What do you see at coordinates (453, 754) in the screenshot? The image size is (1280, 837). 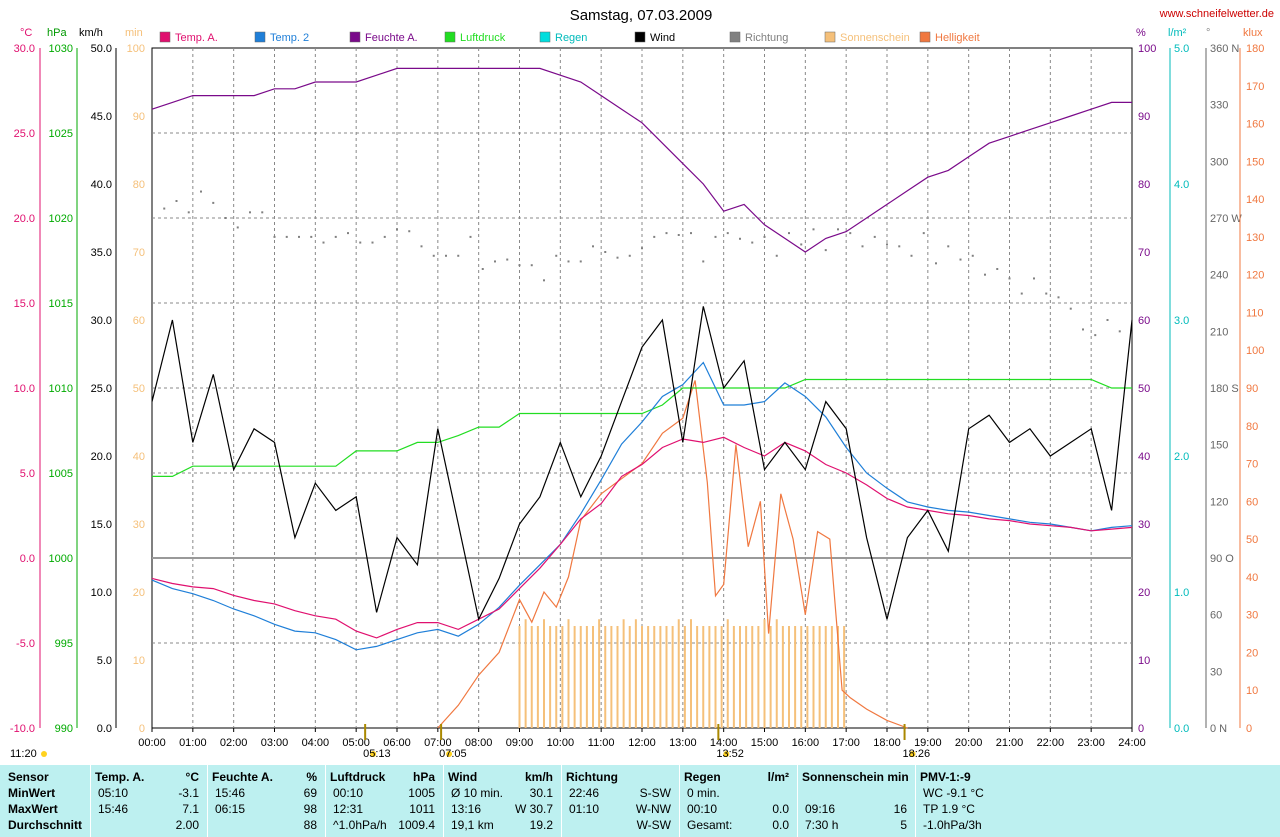 I see `sun-marker-label: 07:05` at bounding box center [453, 754].